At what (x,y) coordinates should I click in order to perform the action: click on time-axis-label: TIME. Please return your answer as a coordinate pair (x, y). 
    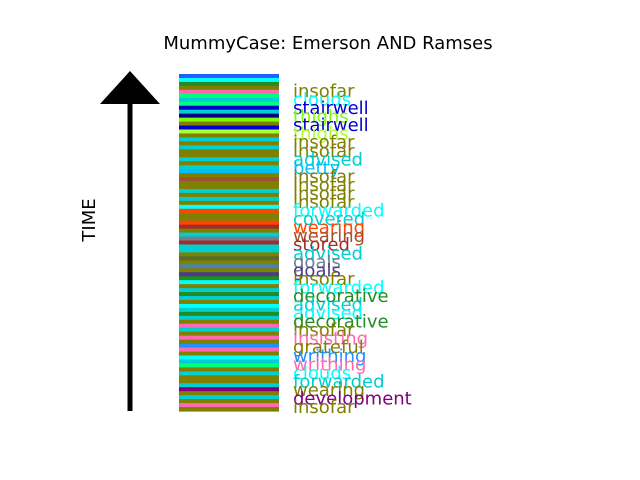
    Looking at the image, I should click on (89, 220).